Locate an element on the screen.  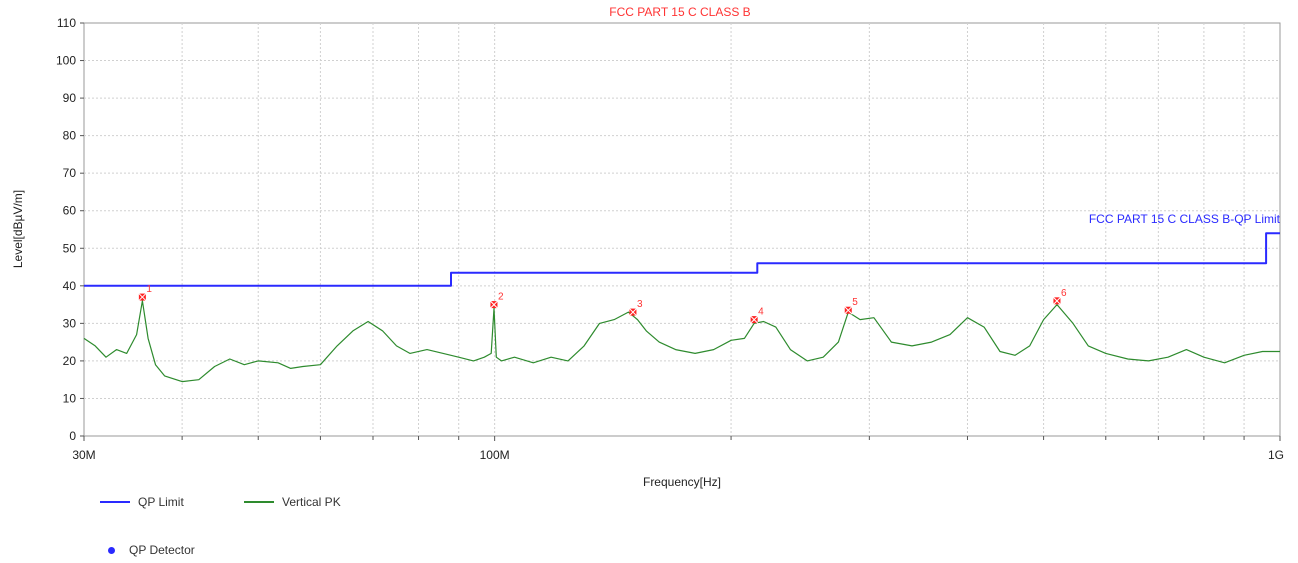
peak-marker-label: 4 is located at coordinates (761, 312).